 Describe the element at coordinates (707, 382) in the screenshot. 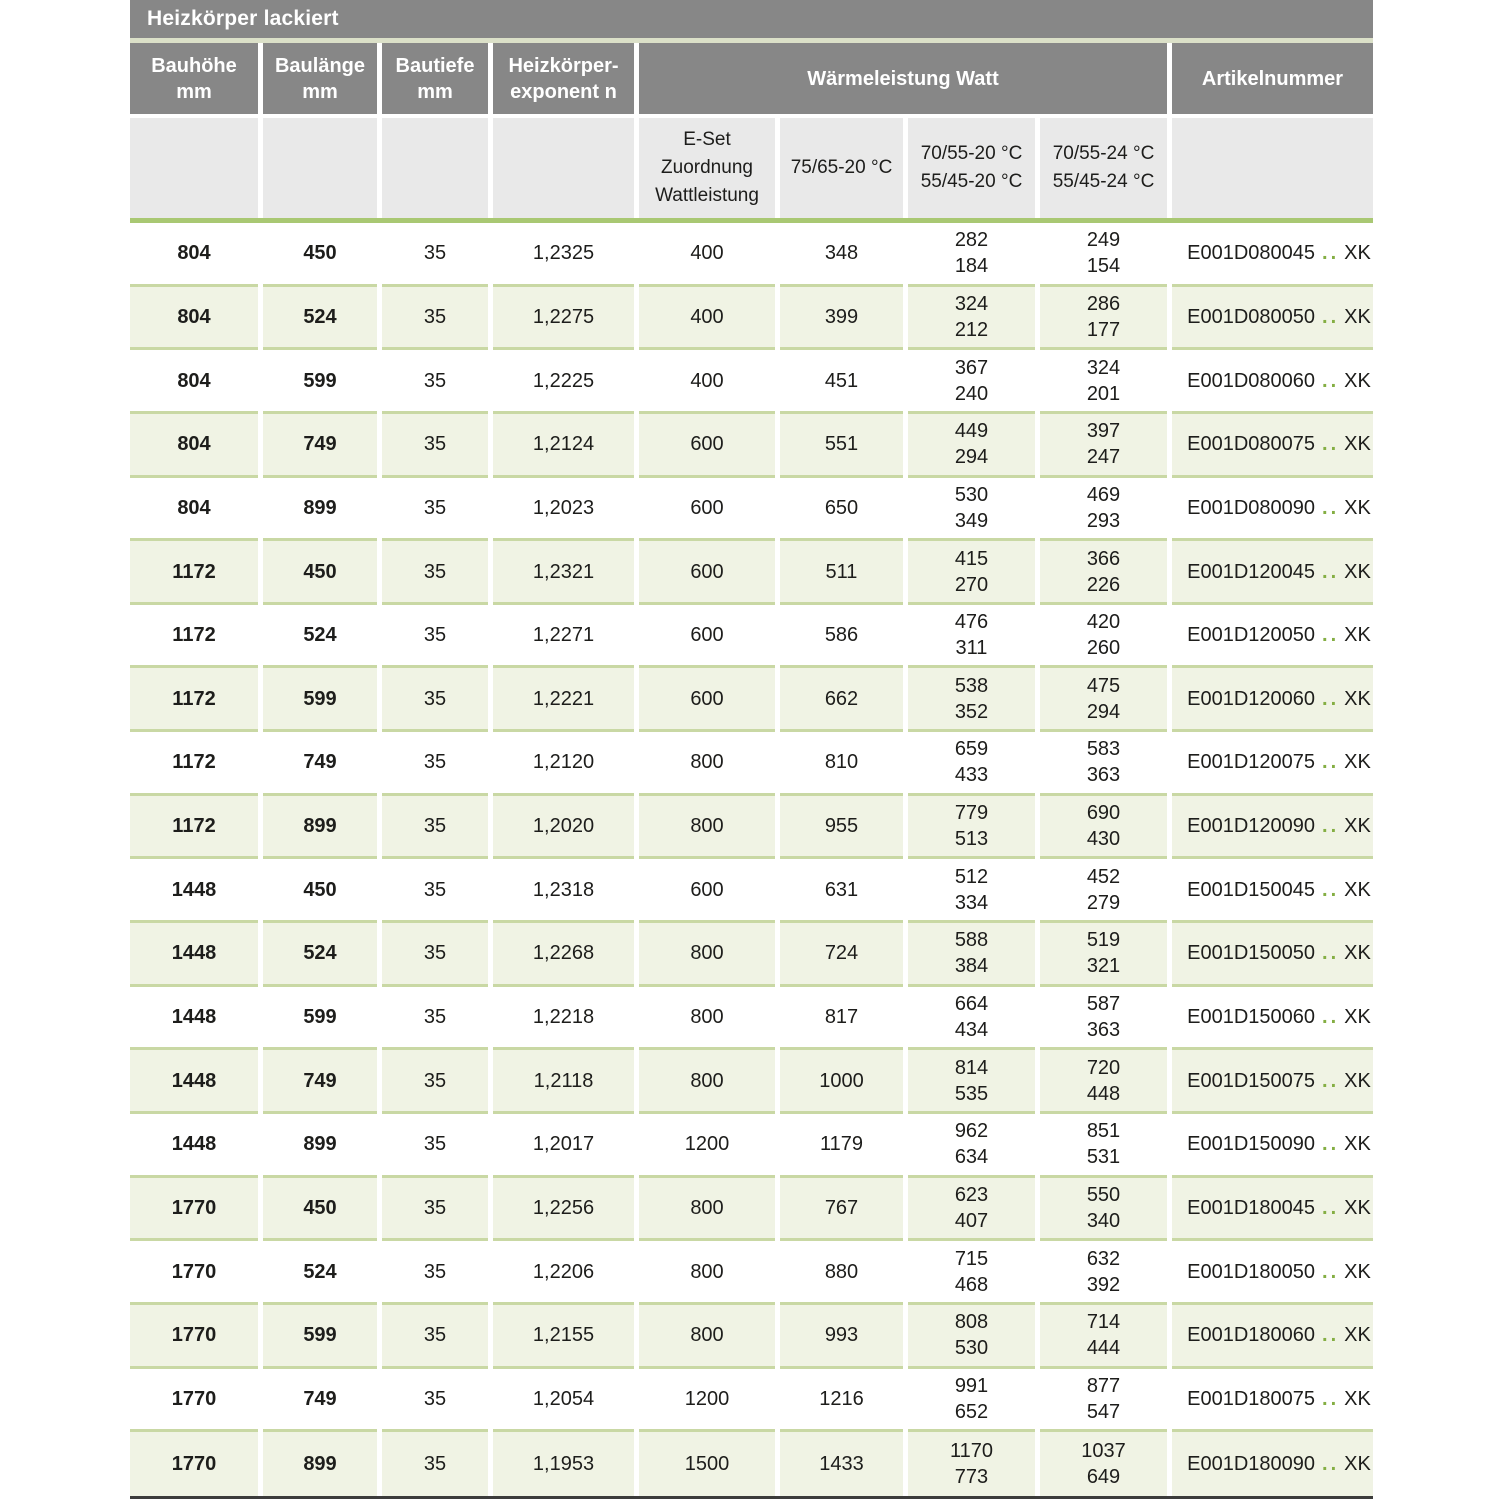

I see `cell-eset-watt: 400` at that location.